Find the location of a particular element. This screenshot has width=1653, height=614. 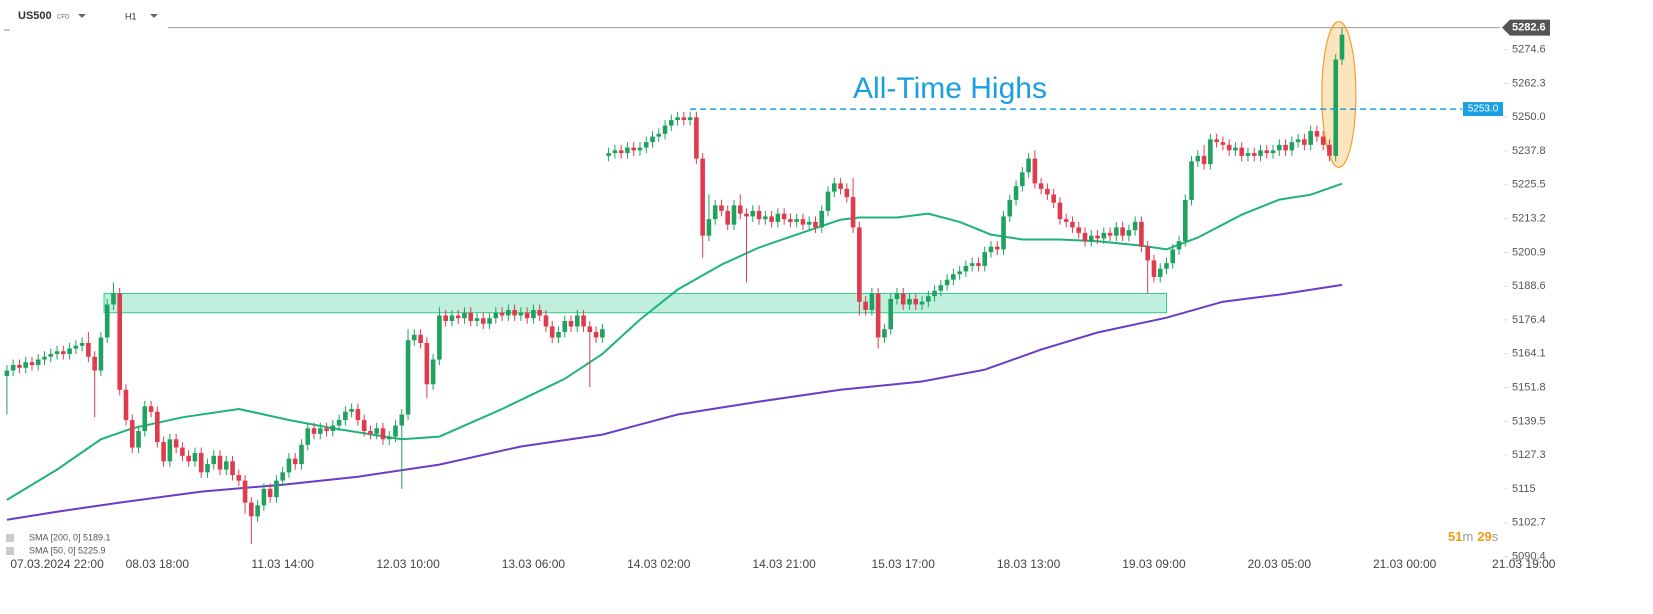

timeframe-dropdown is located at coordinates (154, 16).